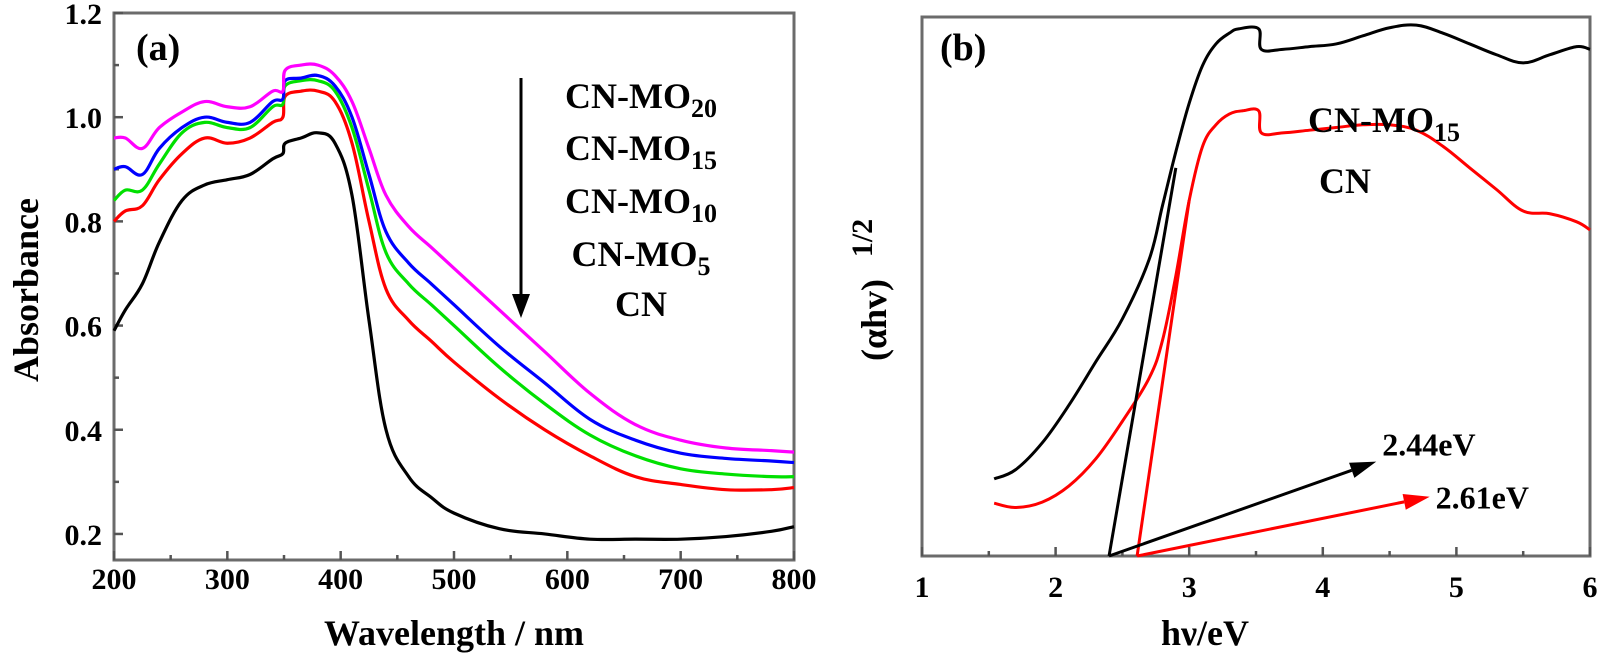  What do you see at coordinates (84, 327) in the screenshot?
I see `y-tick-label: 0.6` at bounding box center [84, 327].